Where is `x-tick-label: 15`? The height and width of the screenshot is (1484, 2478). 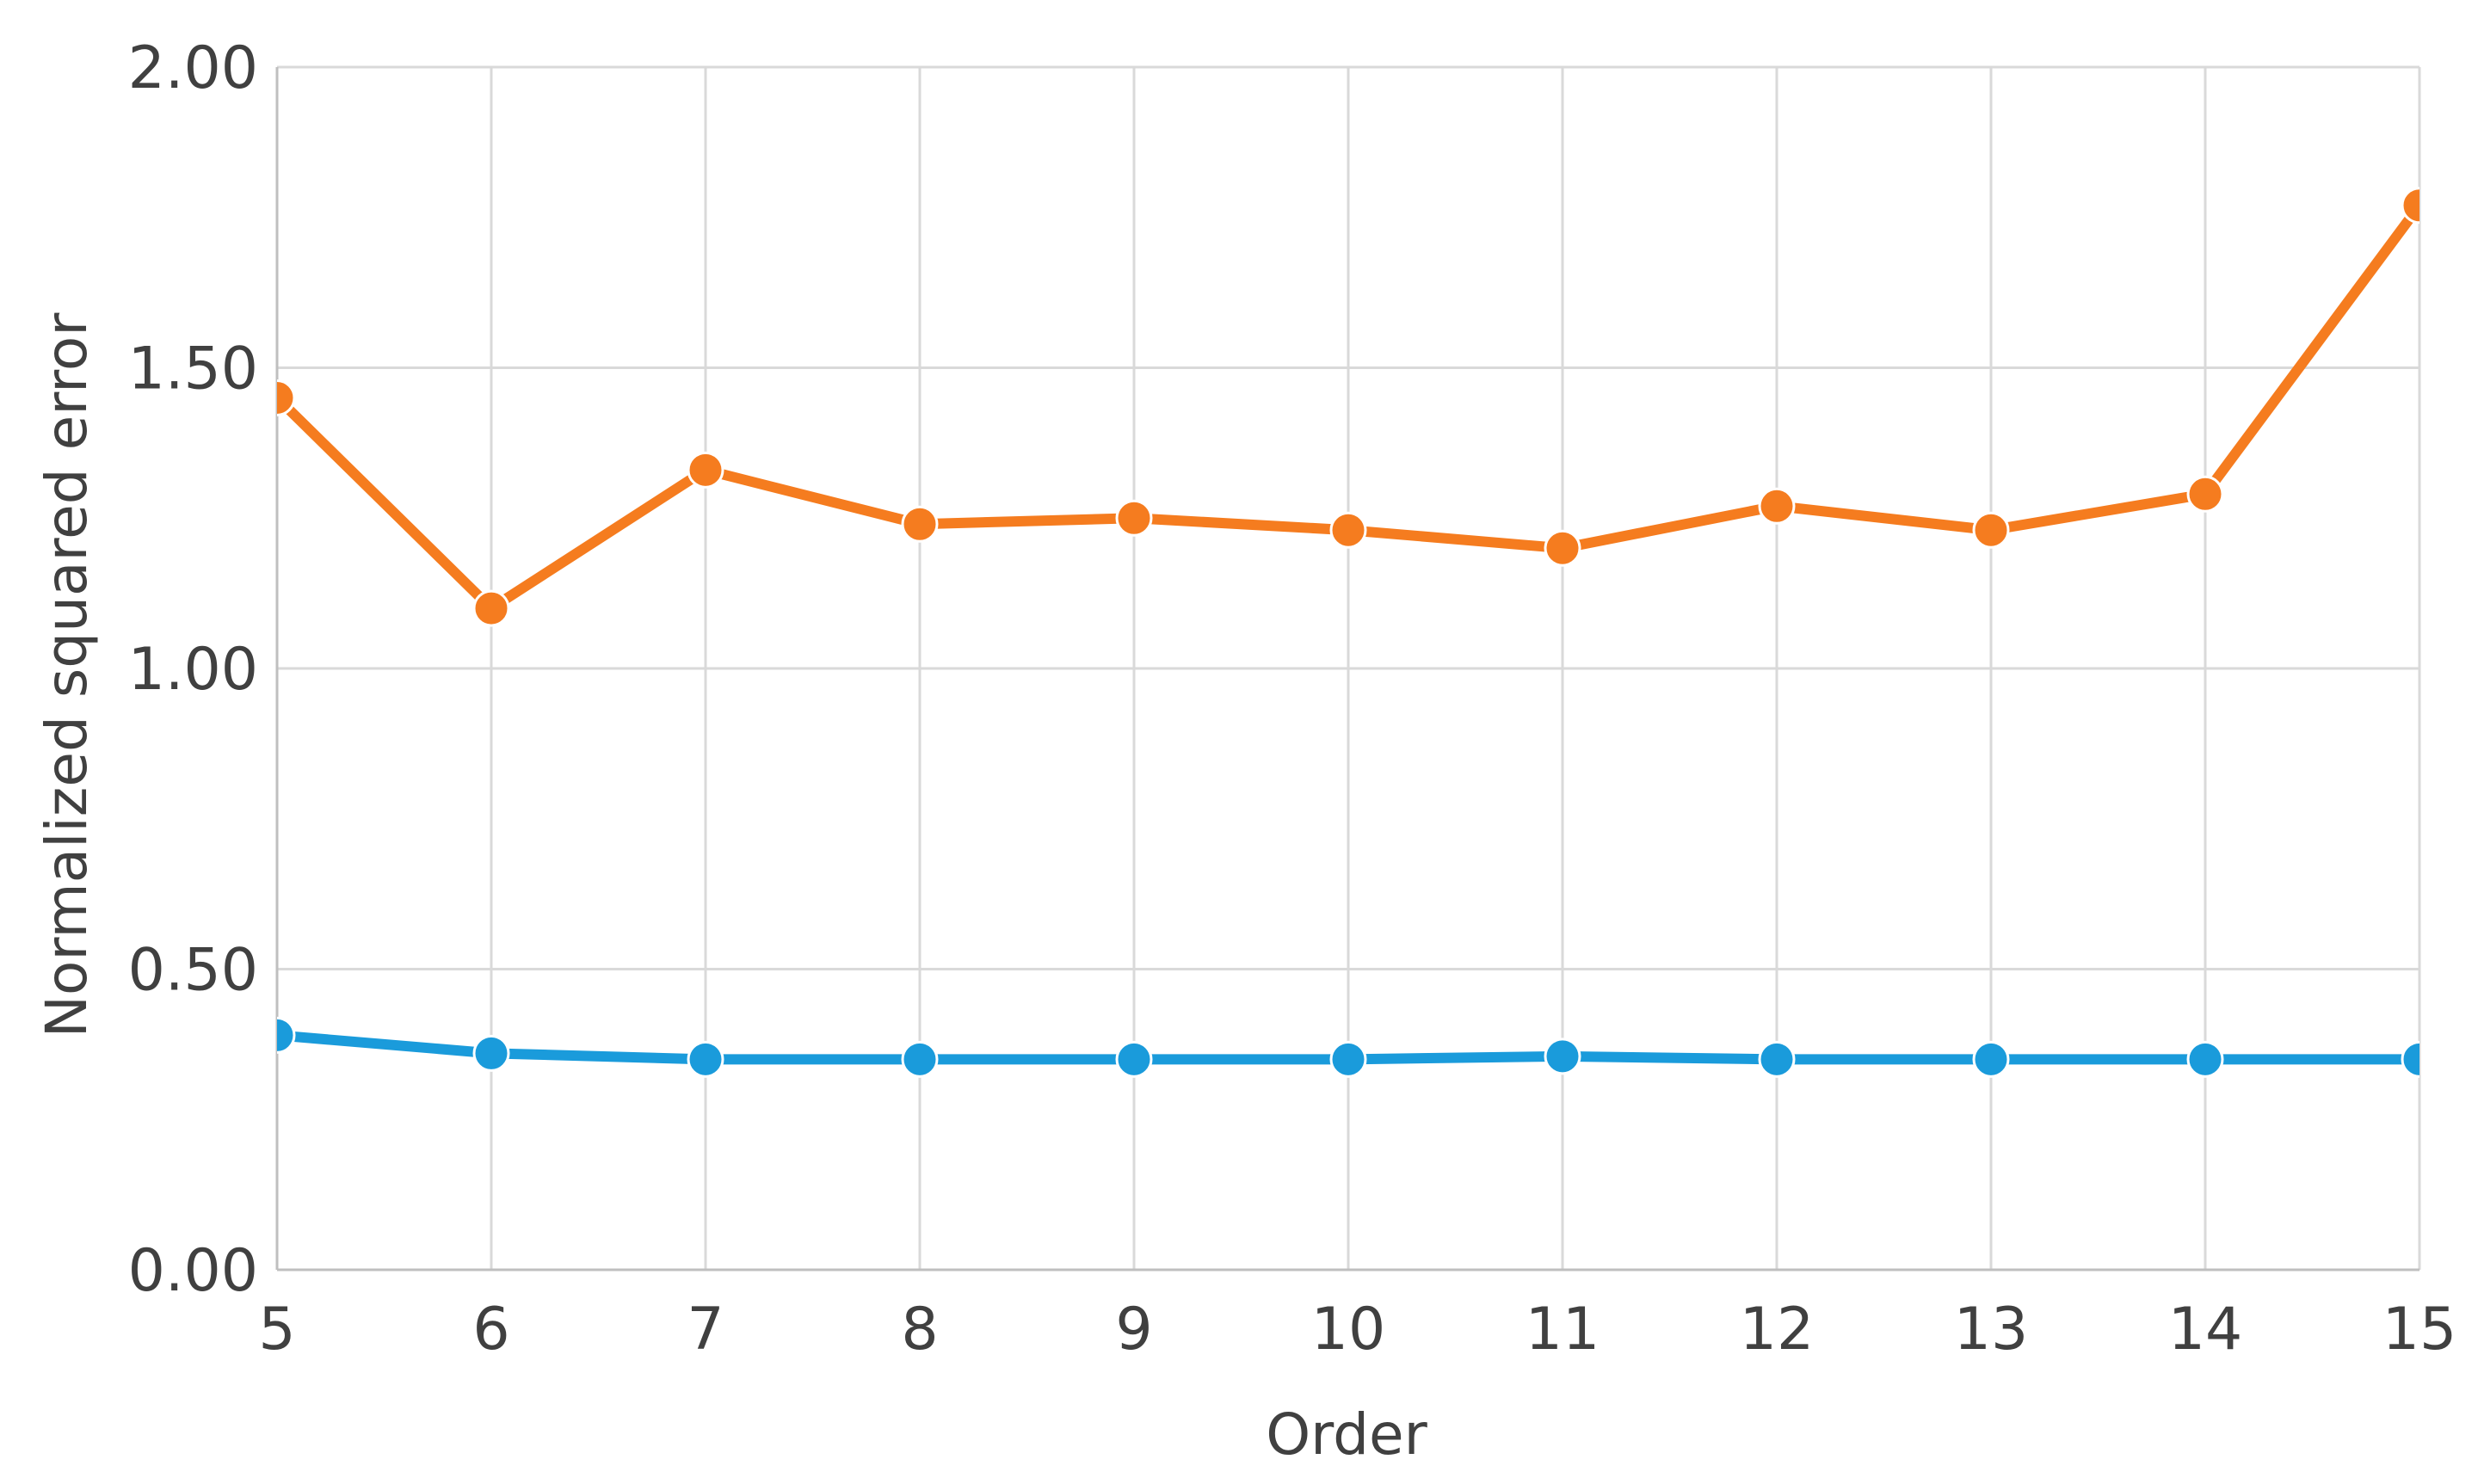
x-tick-label: 15 is located at coordinates (2419, 1330).